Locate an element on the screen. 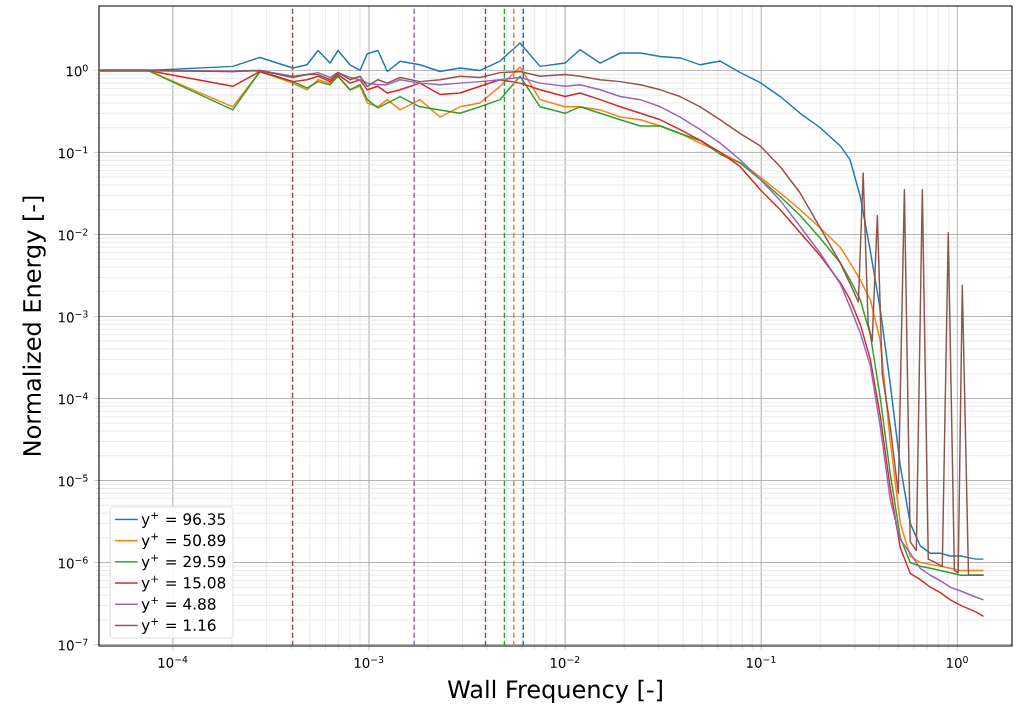 Image resolution: width=1016 pixels, height=721 pixels. y-tick-label: 10$^{−2}$ is located at coordinates (73, 234).